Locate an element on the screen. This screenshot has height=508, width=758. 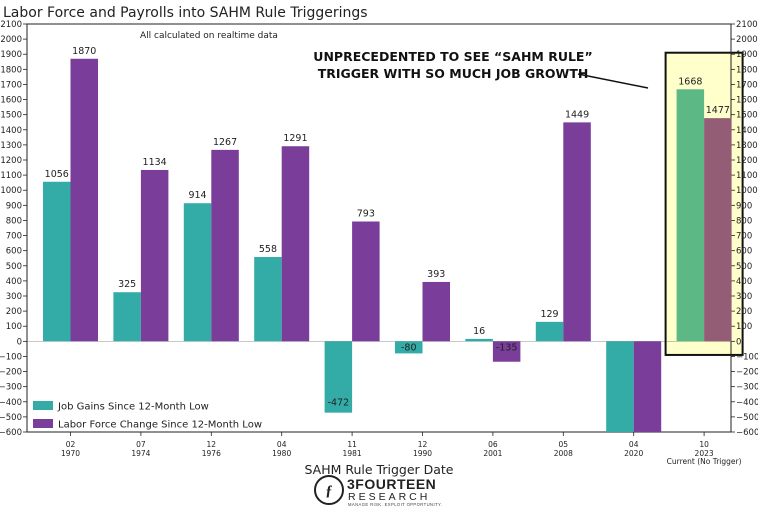
annotation-line-2: TRIGGER WITH SO MUCH JOB GROWTH is located at coordinates (453, 73).